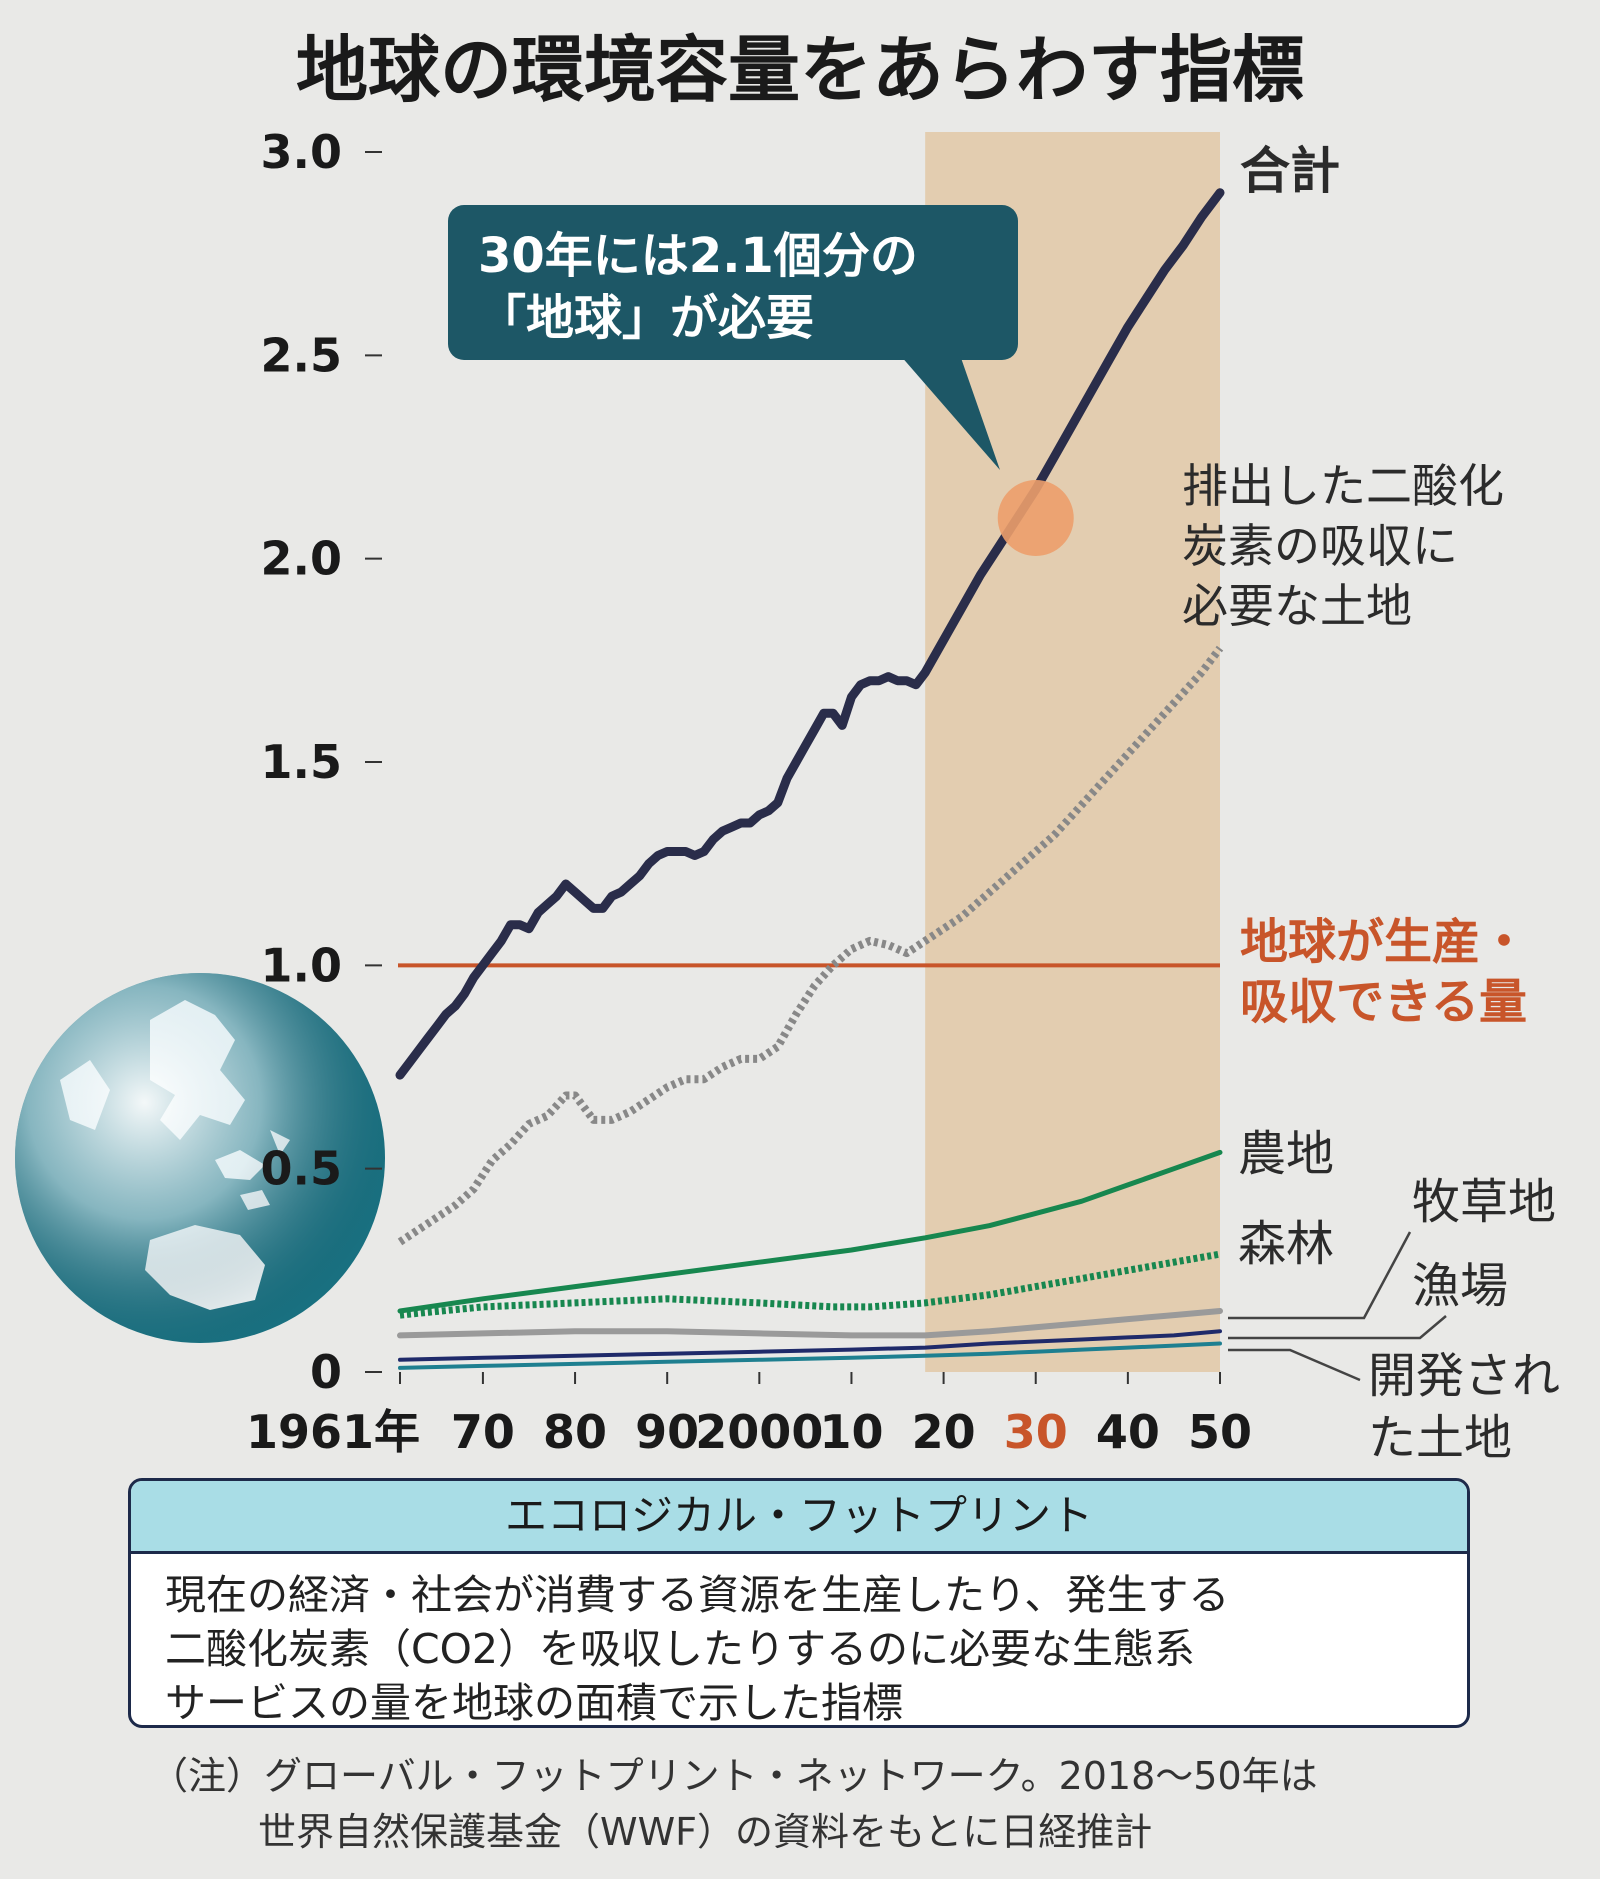 The height and width of the screenshot is (1879, 1600). What do you see at coordinates (1036, 1432) in the screenshot?
I see `x-tick-label: 30` at bounding box center [1036, 1432].